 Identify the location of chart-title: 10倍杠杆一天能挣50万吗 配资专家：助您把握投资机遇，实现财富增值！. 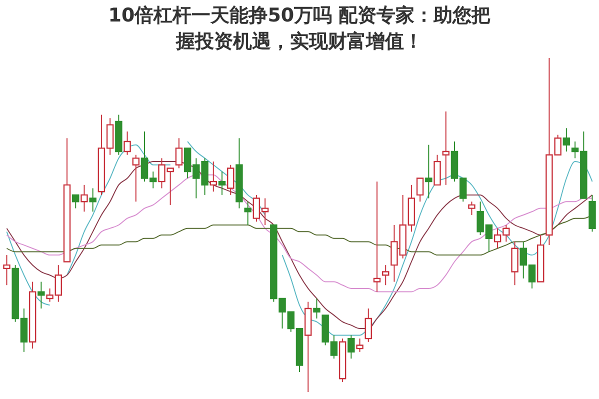
(299, 28).